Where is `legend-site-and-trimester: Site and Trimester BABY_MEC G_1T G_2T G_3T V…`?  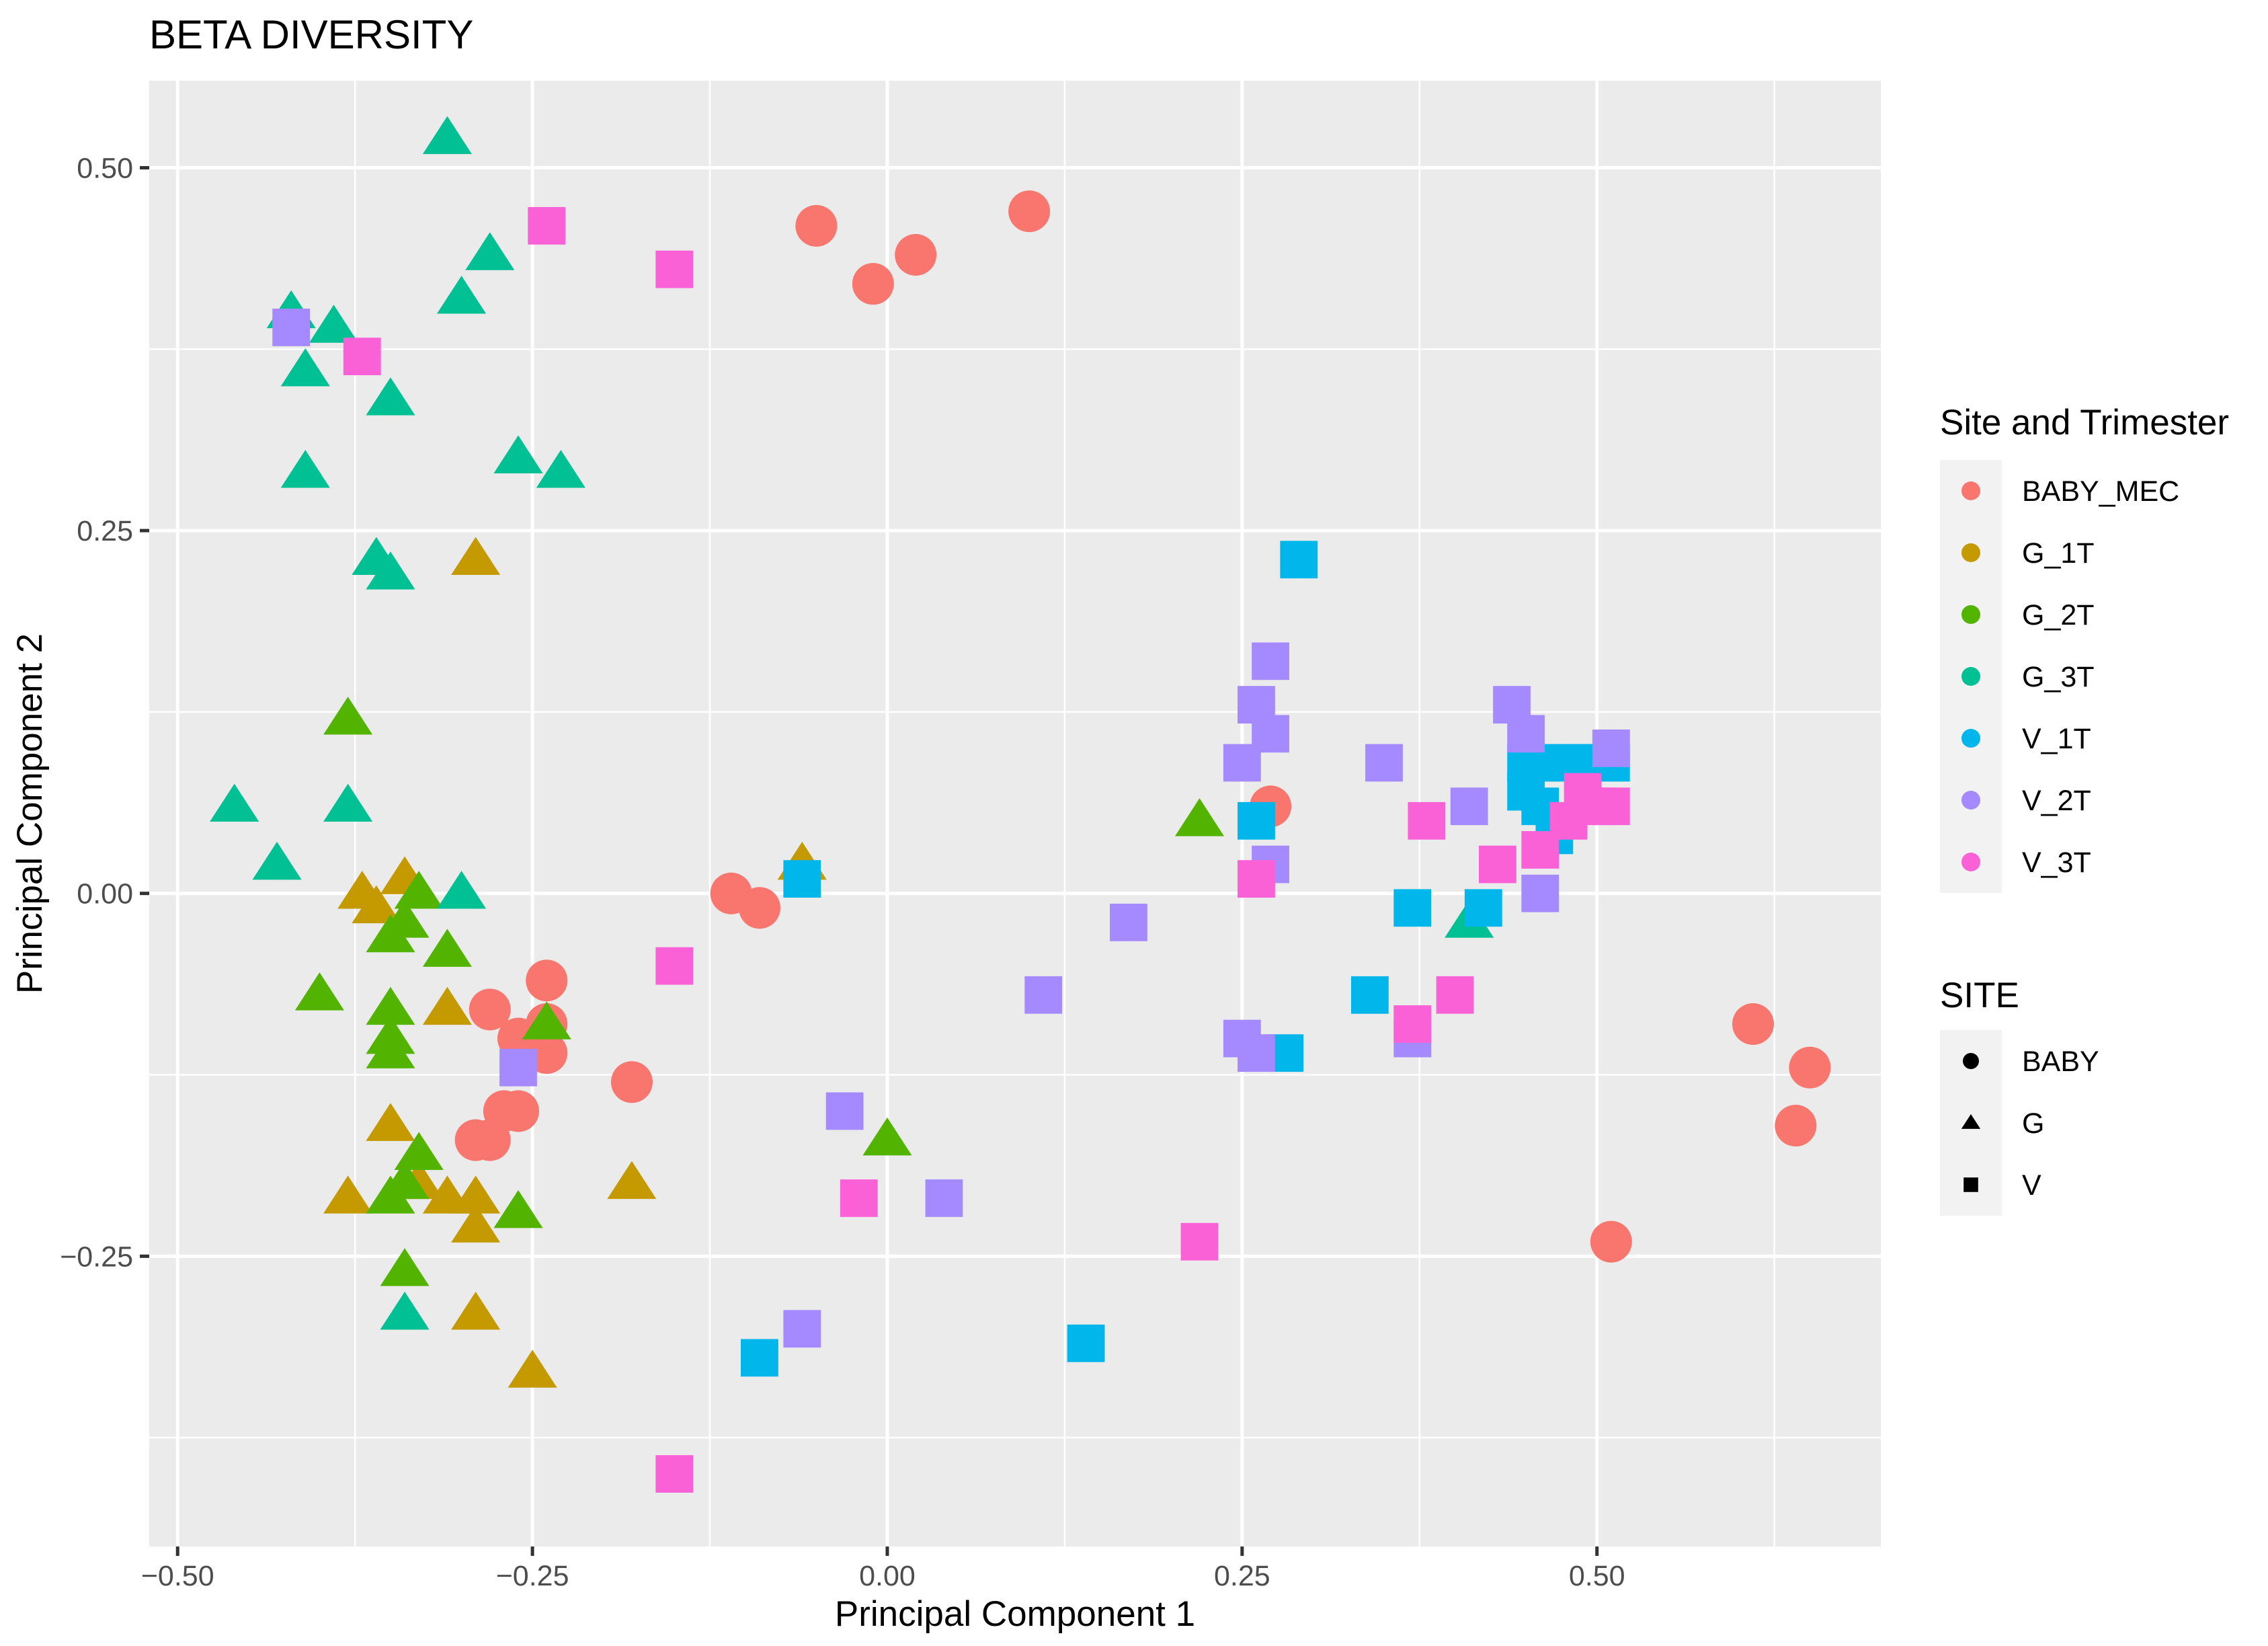 legend-site-and-trimester: Site and Trimester BABY_MEC G_1T G_2T G_3T V… is located at coordinates (2084, 648).